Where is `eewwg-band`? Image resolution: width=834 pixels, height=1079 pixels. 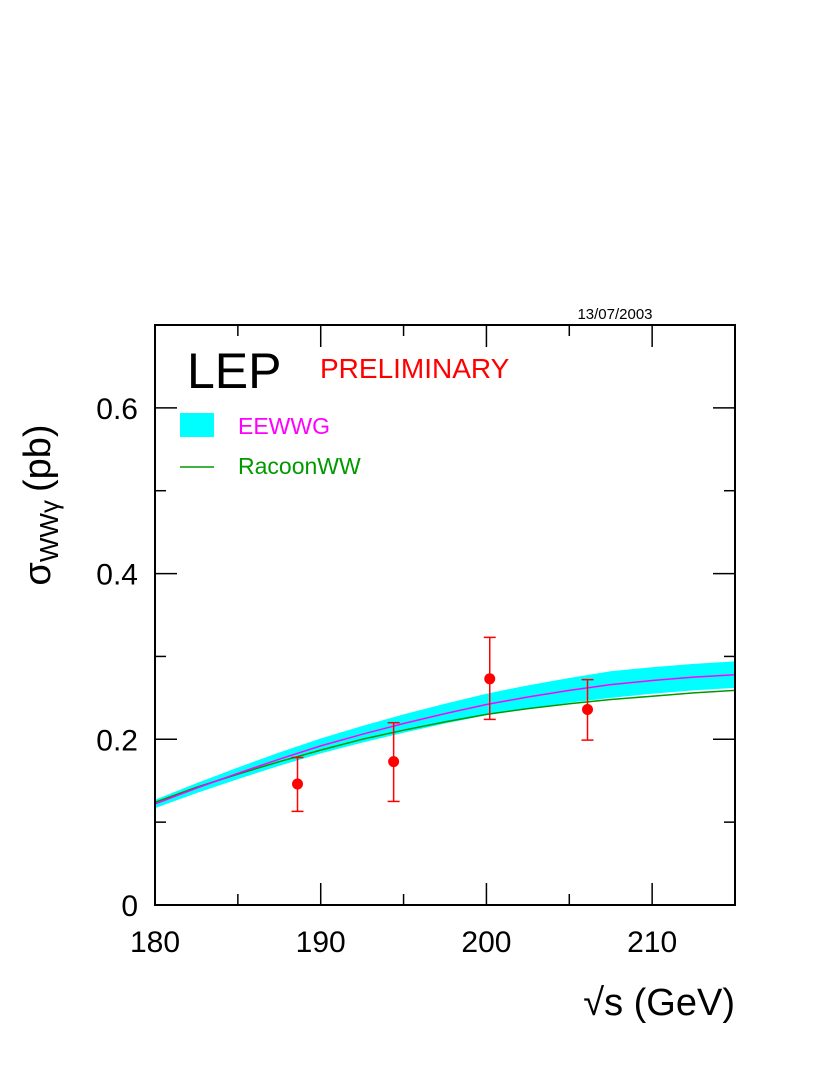
eewwg-band is located at coordinates (445, 735).